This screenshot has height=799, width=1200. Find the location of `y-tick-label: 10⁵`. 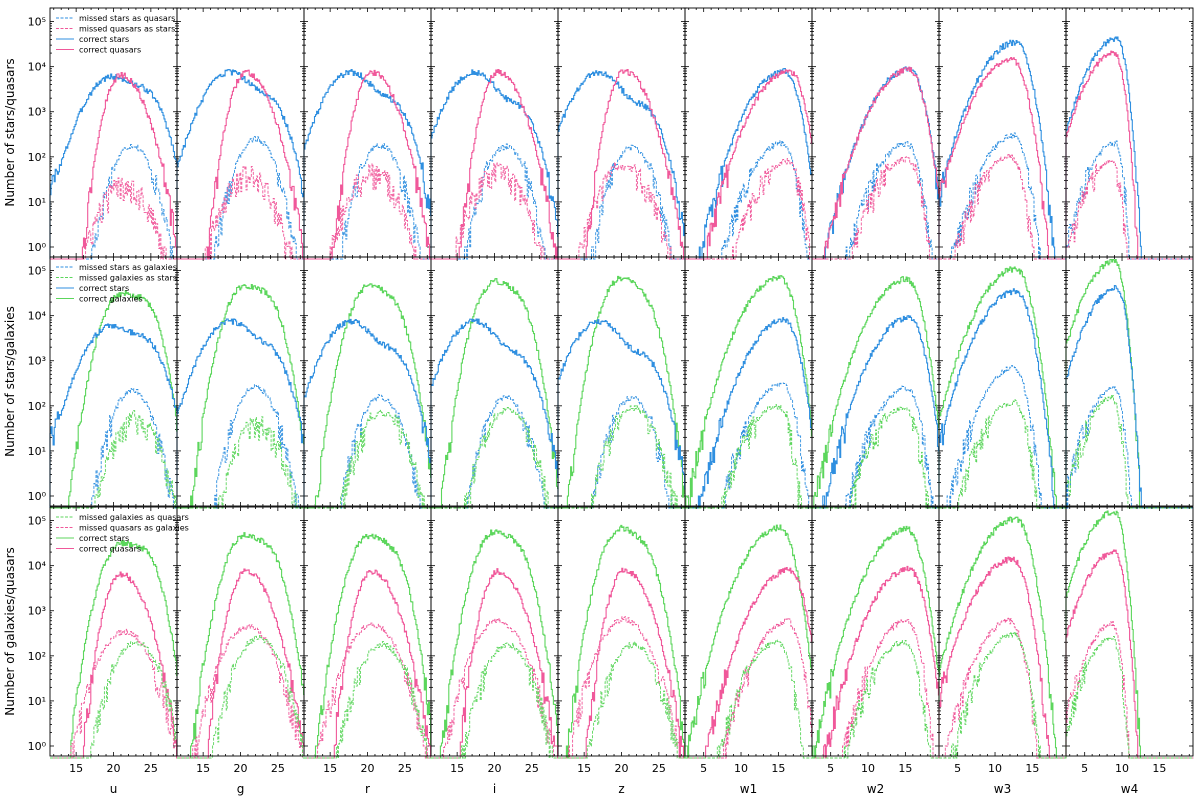

y-tick-label: 10⁵ is located at coordinates (37, 271).